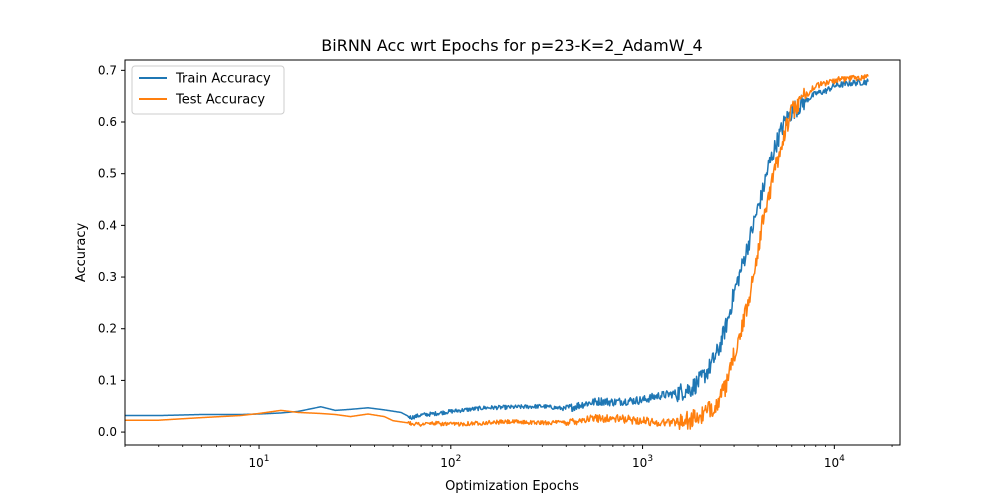 The image size is (1000, 500). I want to click on x-axis-title: Optimization Epochs, so click(512, 486).